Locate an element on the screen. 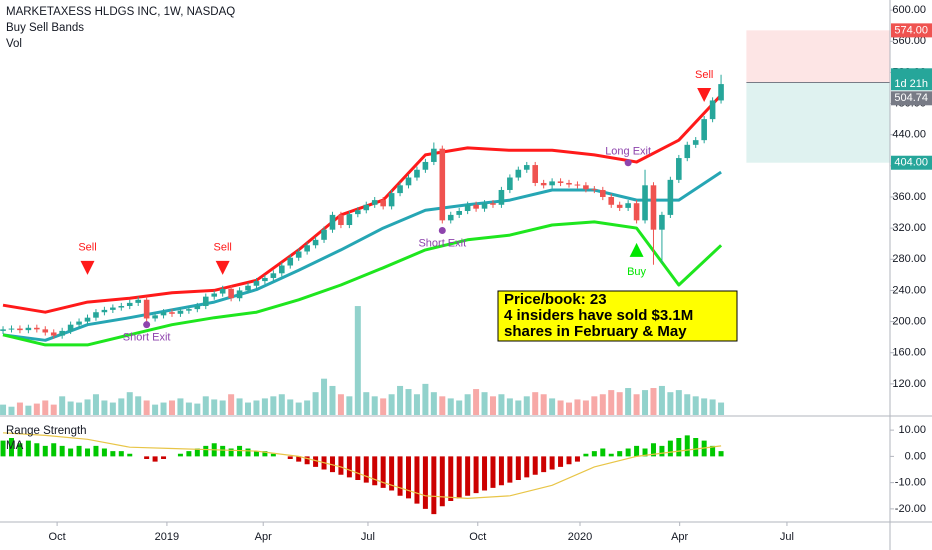 The height and width of the screenshot is (550, 932). y-tick-label: 440.00 is located at coordinates (909, 135).